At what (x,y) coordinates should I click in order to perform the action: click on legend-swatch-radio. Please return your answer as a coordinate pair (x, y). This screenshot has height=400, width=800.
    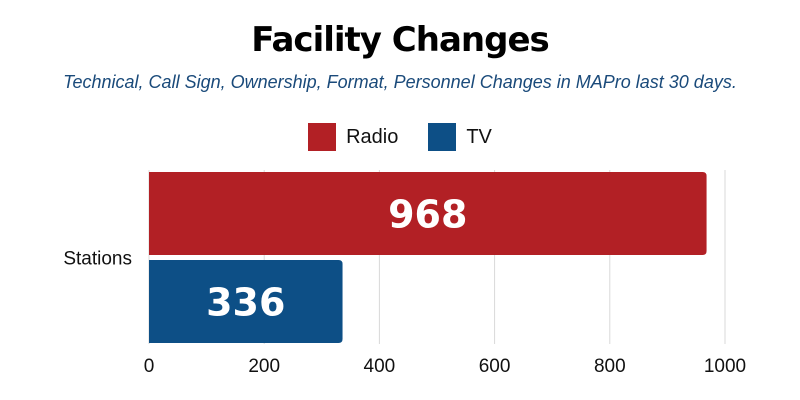
    Looking at the image, I should click on (322, 137).